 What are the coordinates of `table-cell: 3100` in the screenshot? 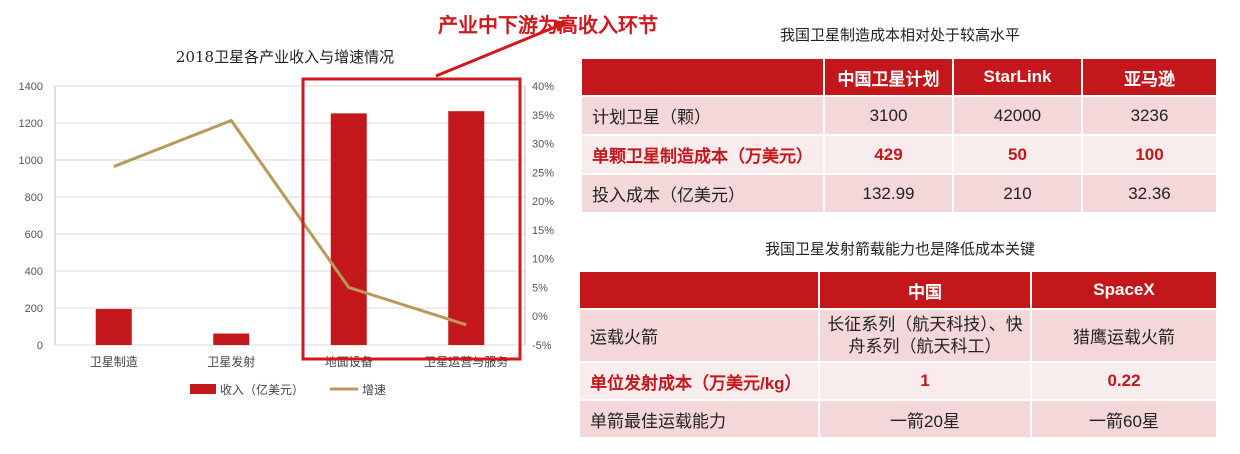 It's located at (888, 115).